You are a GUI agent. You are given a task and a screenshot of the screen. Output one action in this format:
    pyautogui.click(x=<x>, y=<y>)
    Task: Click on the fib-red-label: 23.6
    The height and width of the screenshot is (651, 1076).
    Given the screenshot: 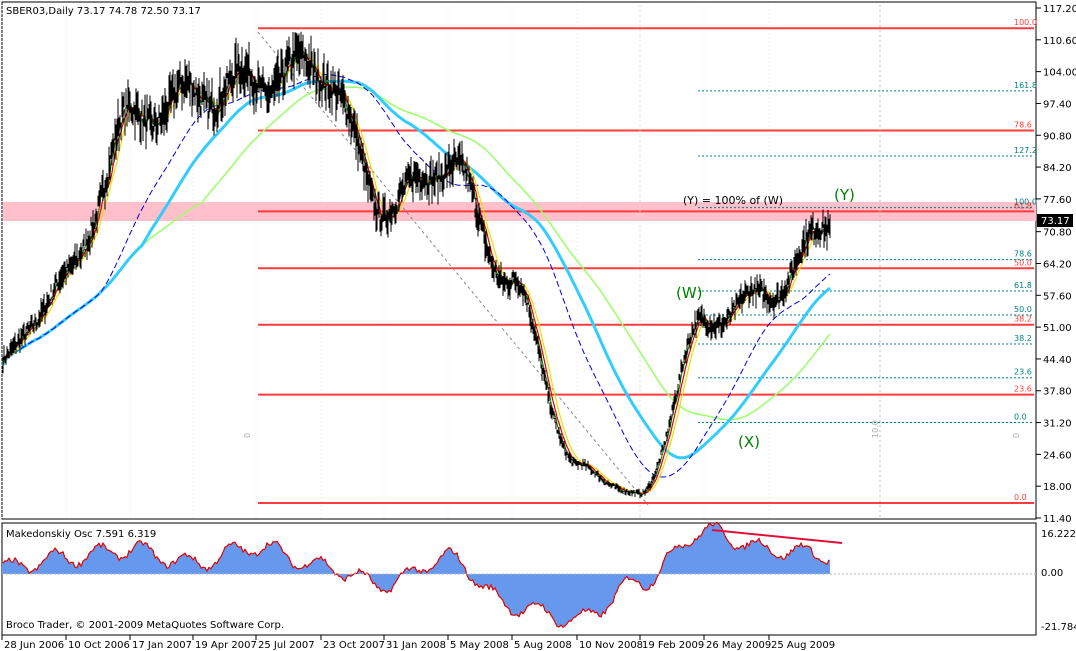 What is the action you would take?
    pyautogui.click(x=1023, y=389)
    